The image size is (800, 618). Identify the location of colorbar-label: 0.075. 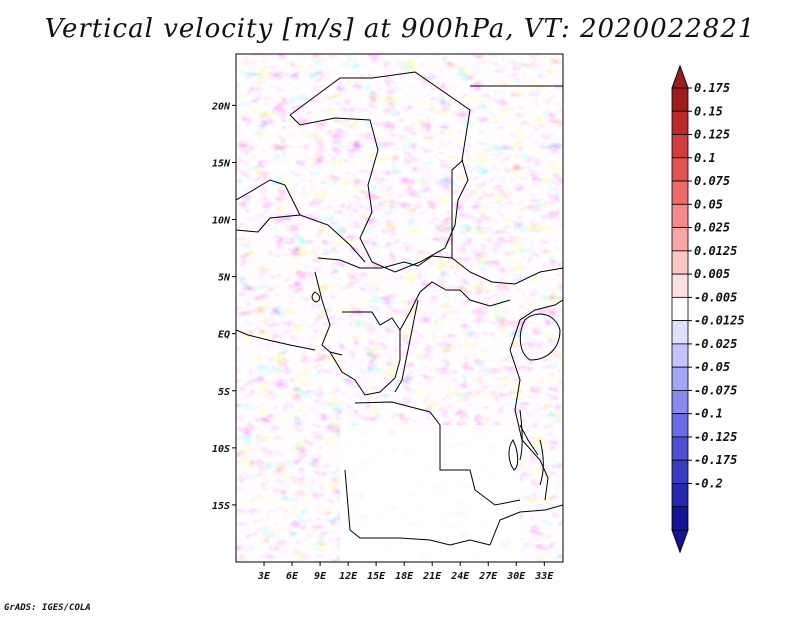
(712, 181).